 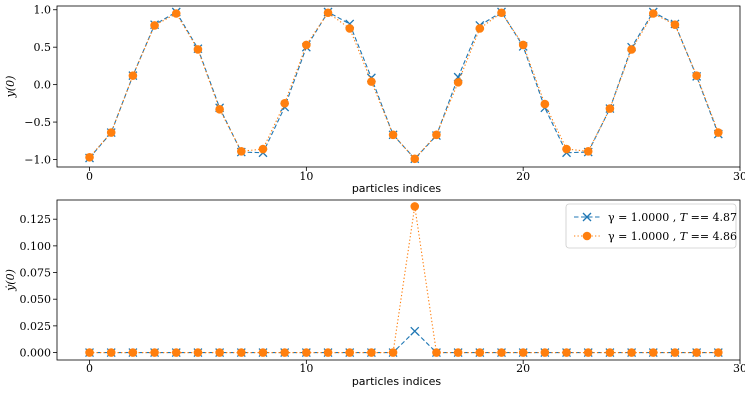 I want to click on legend-x-marker, so click(x=587, y=217).